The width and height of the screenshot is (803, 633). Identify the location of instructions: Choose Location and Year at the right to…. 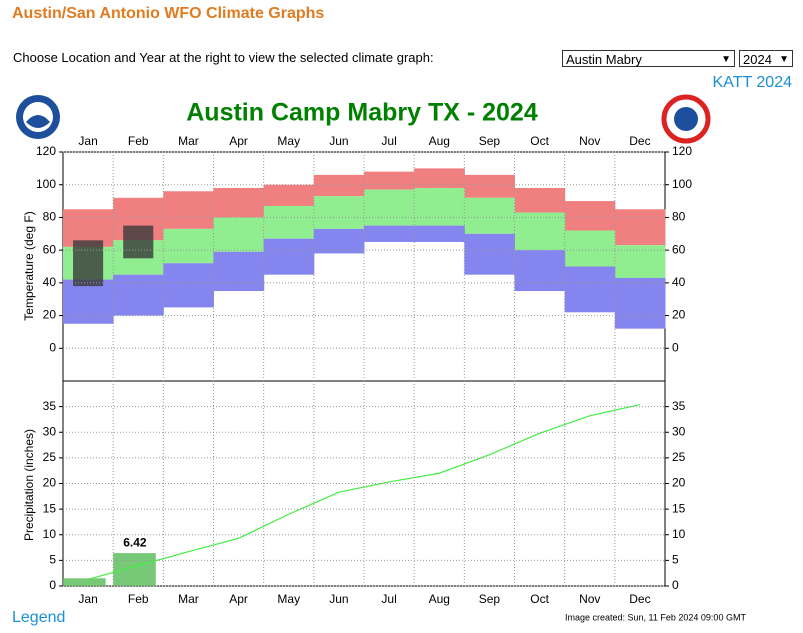
(223, 57).